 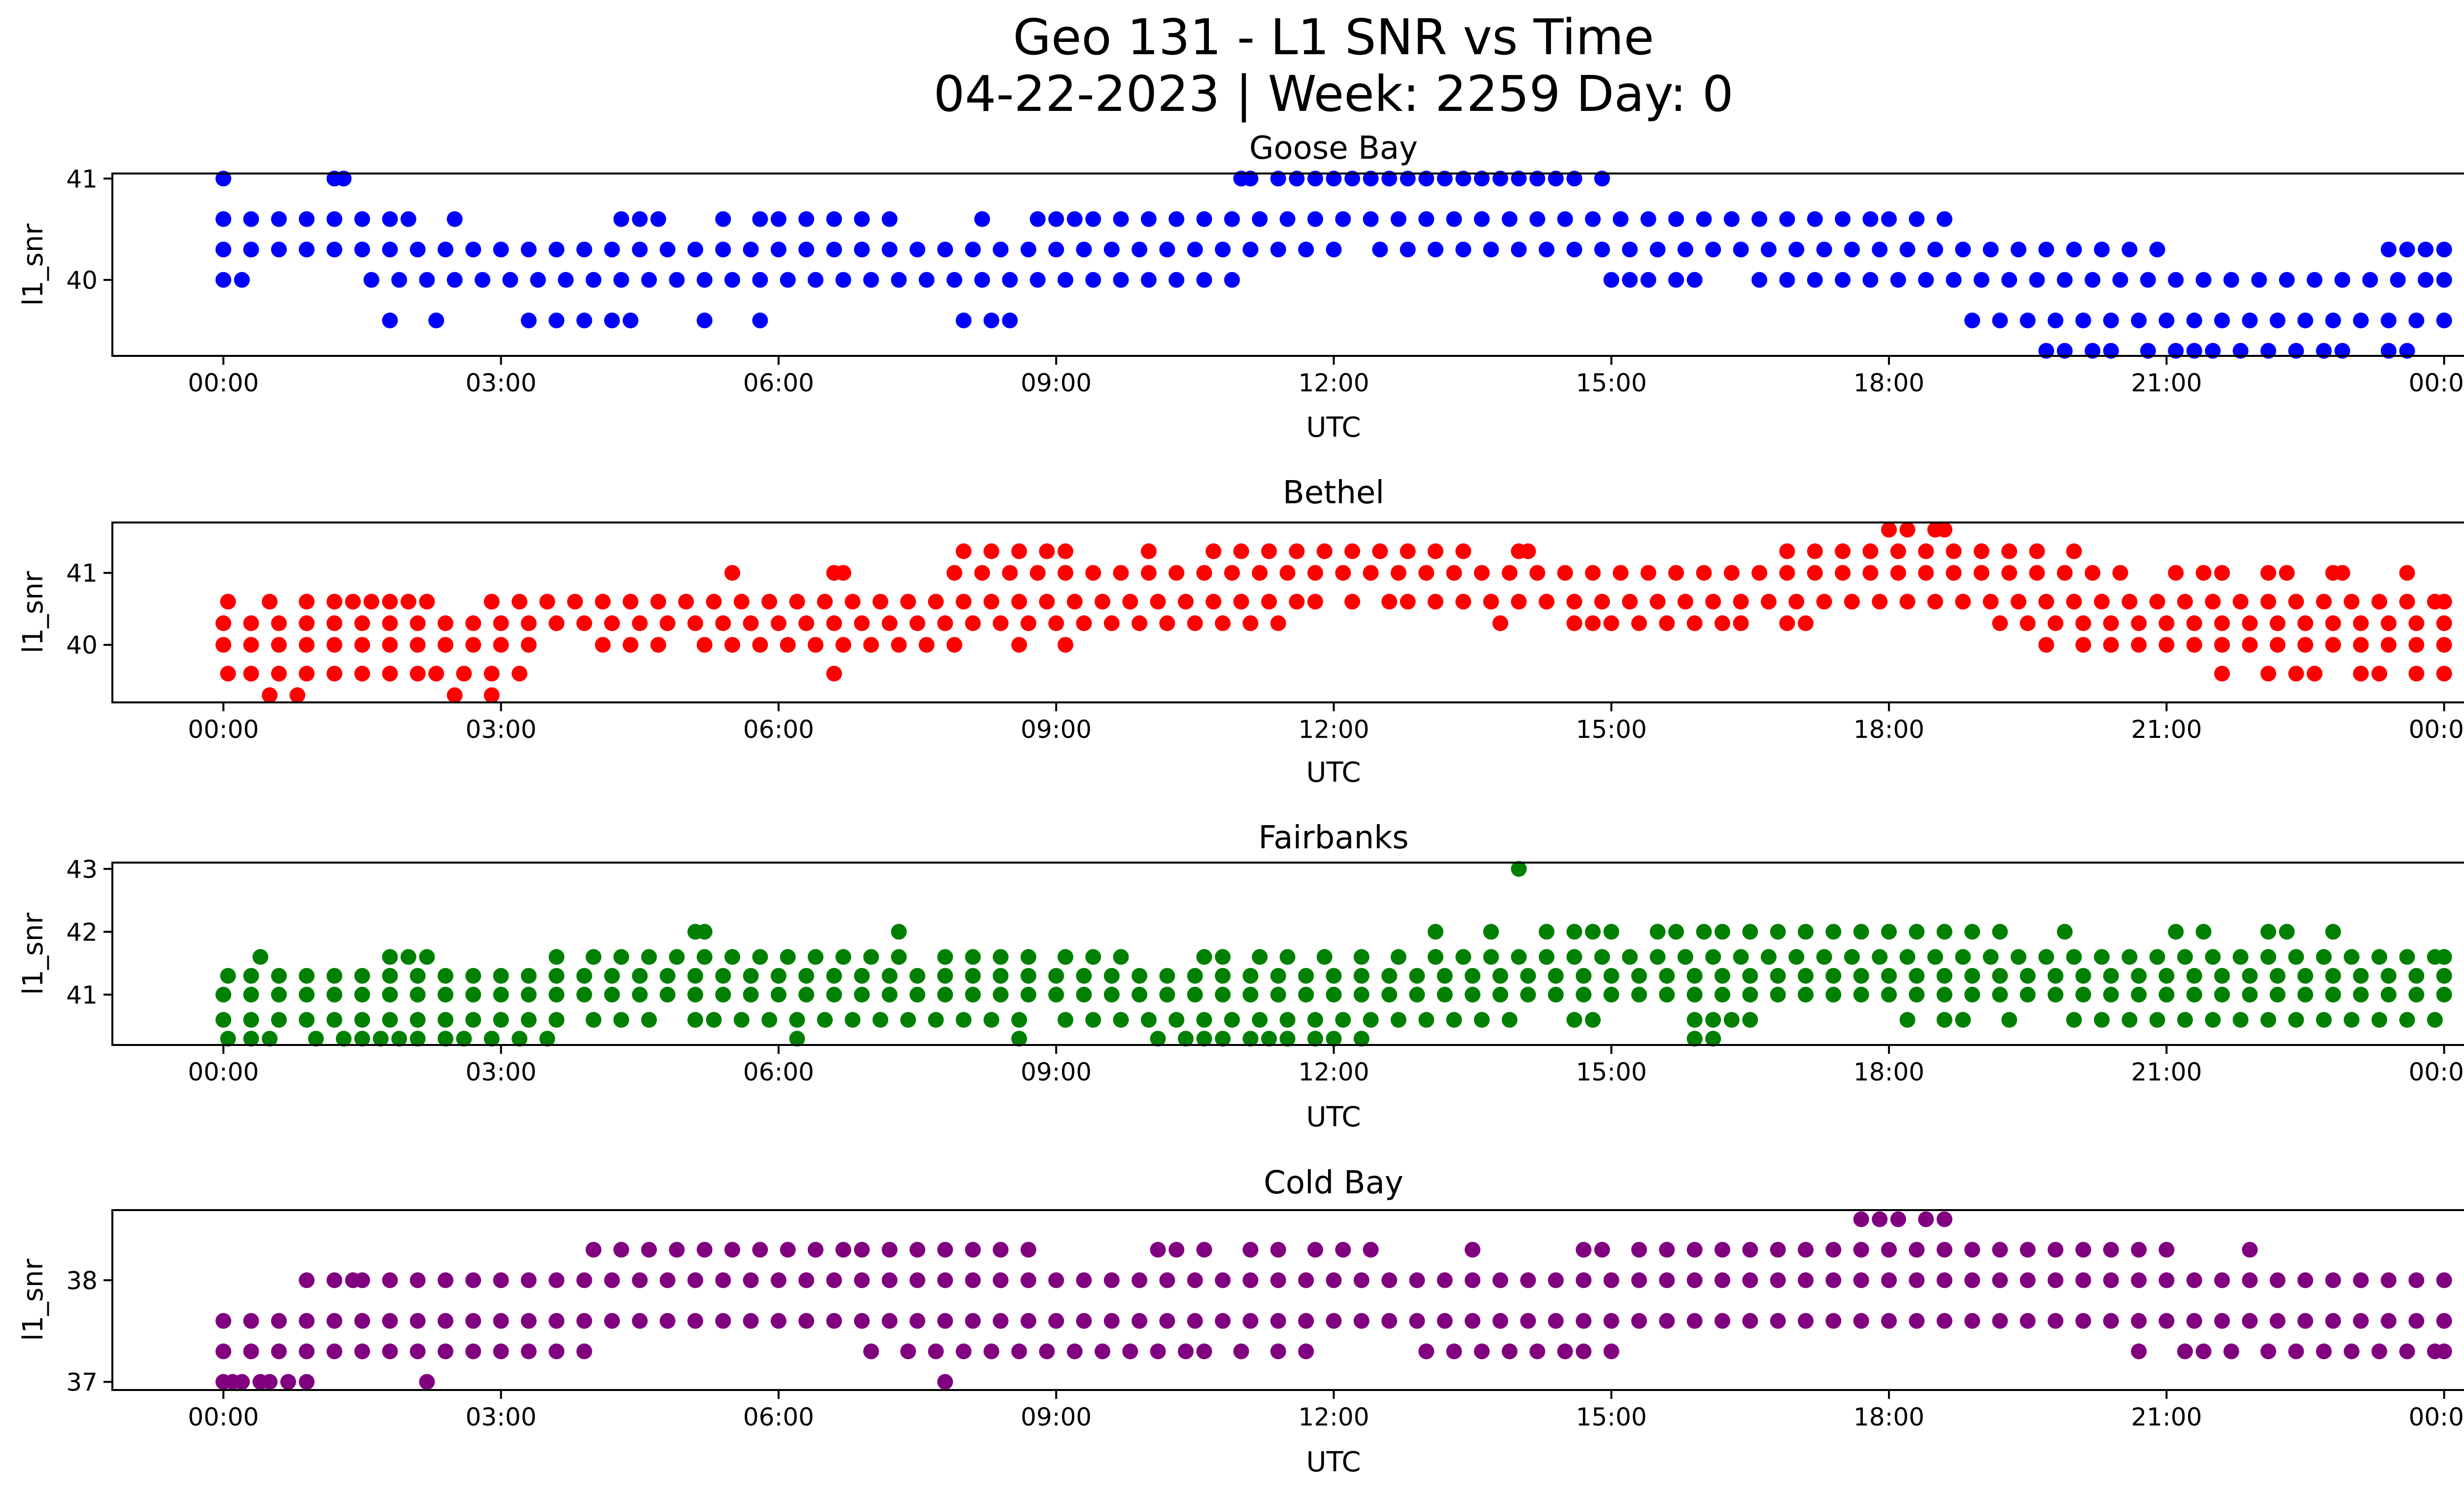 What do you see at coordinates (223, 729) in the screenshot?
I see `x-tick-label: 00:00` at bounding box center [223, 729].